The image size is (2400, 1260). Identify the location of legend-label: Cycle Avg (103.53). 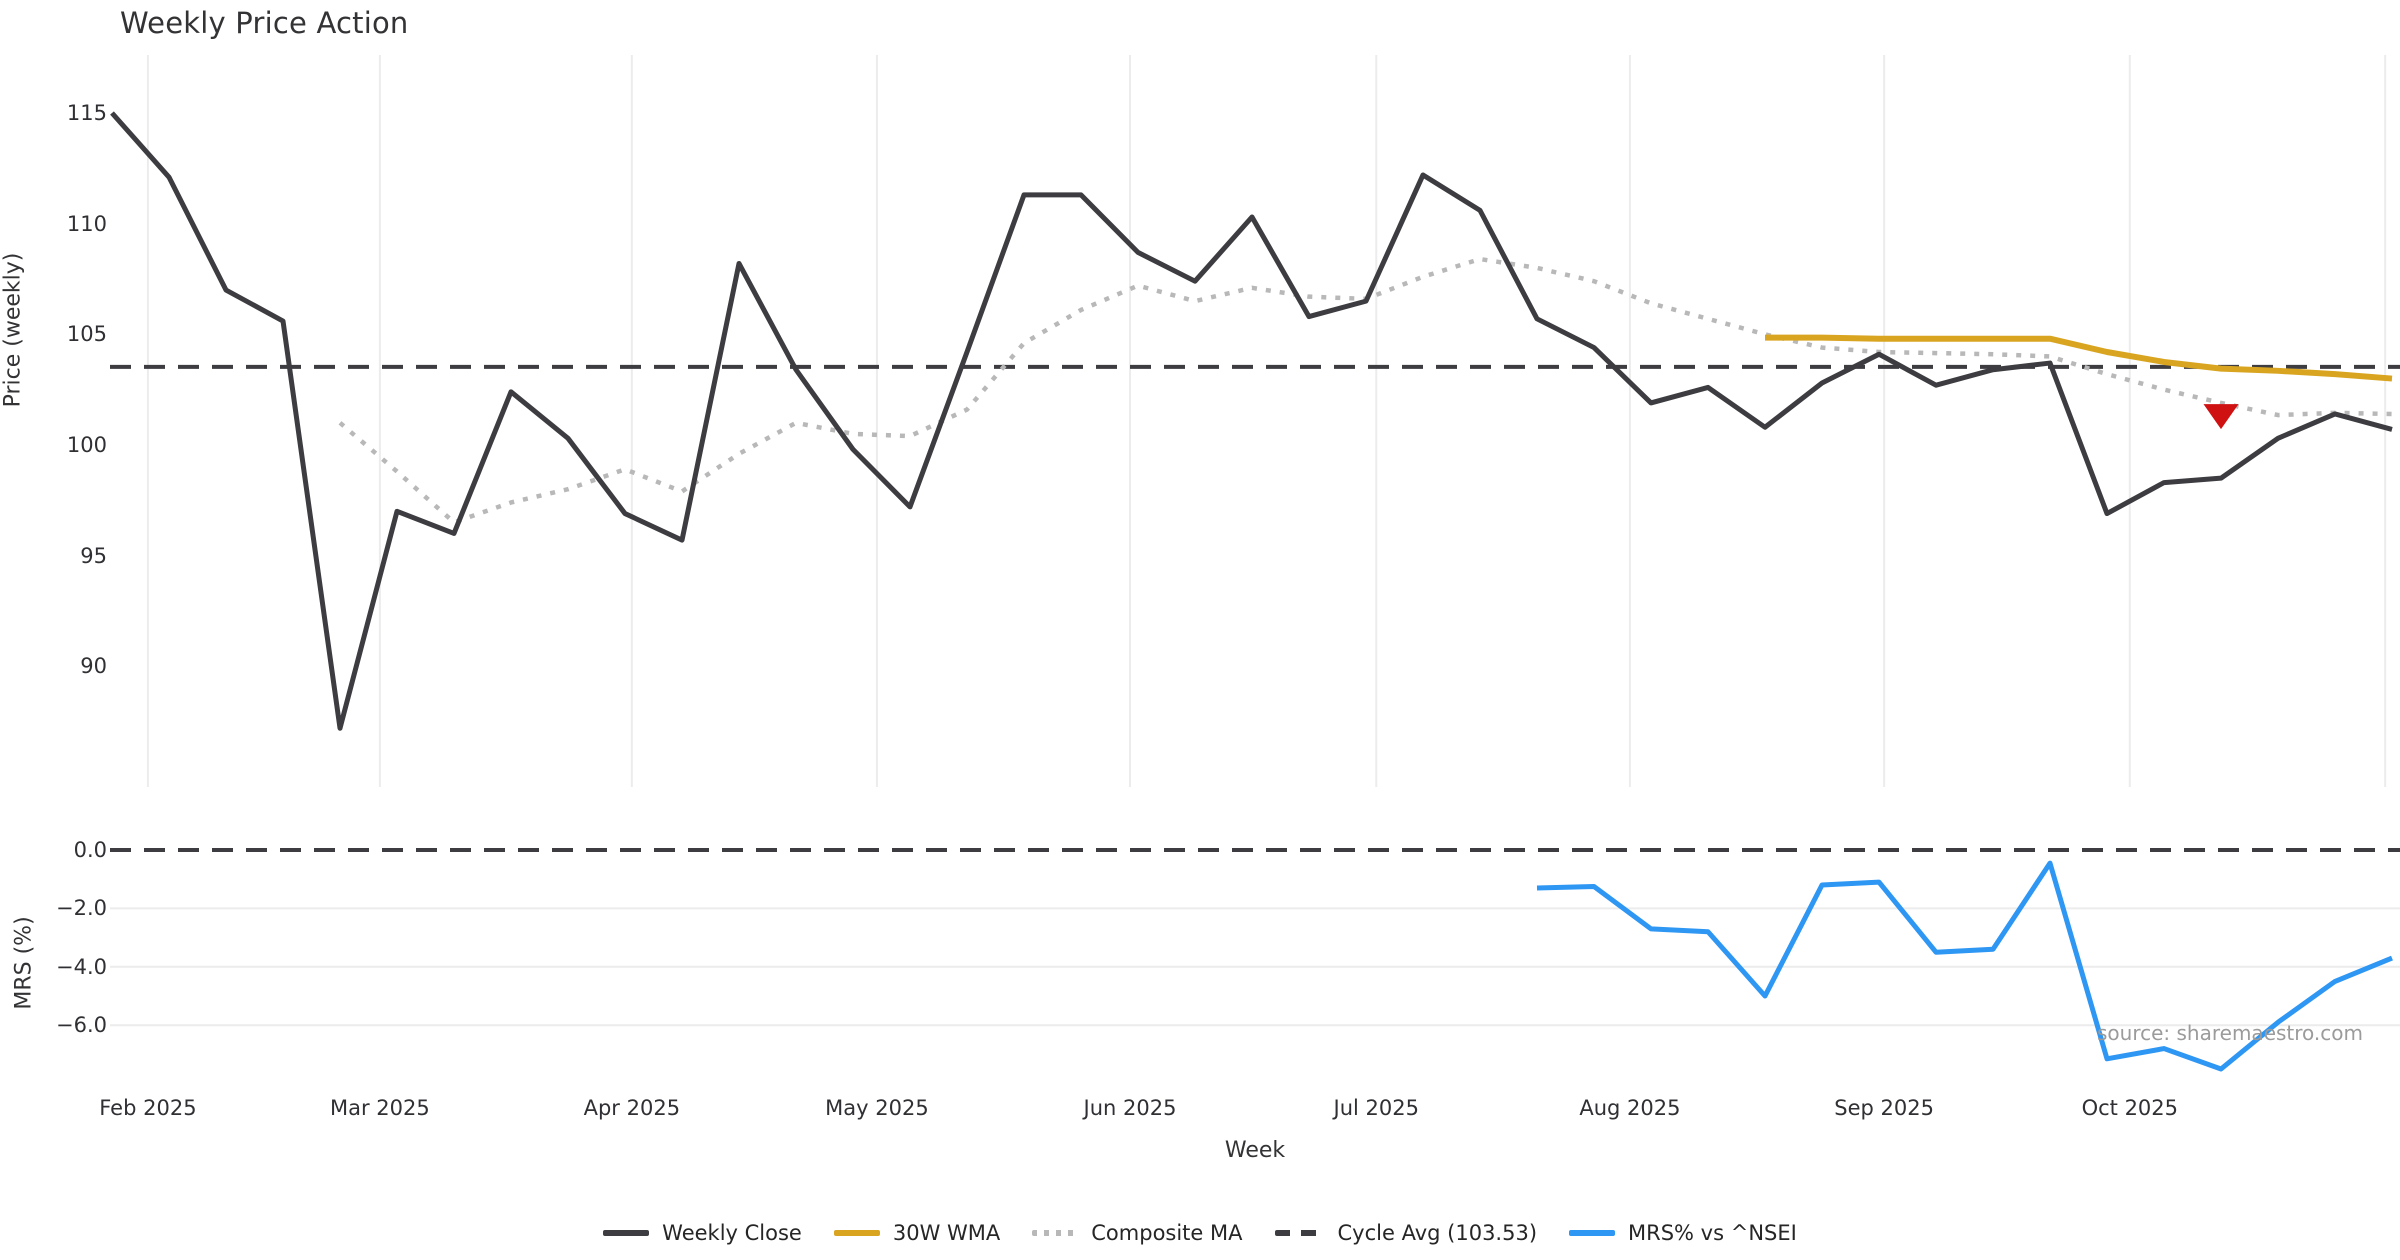
(1437, 1233).